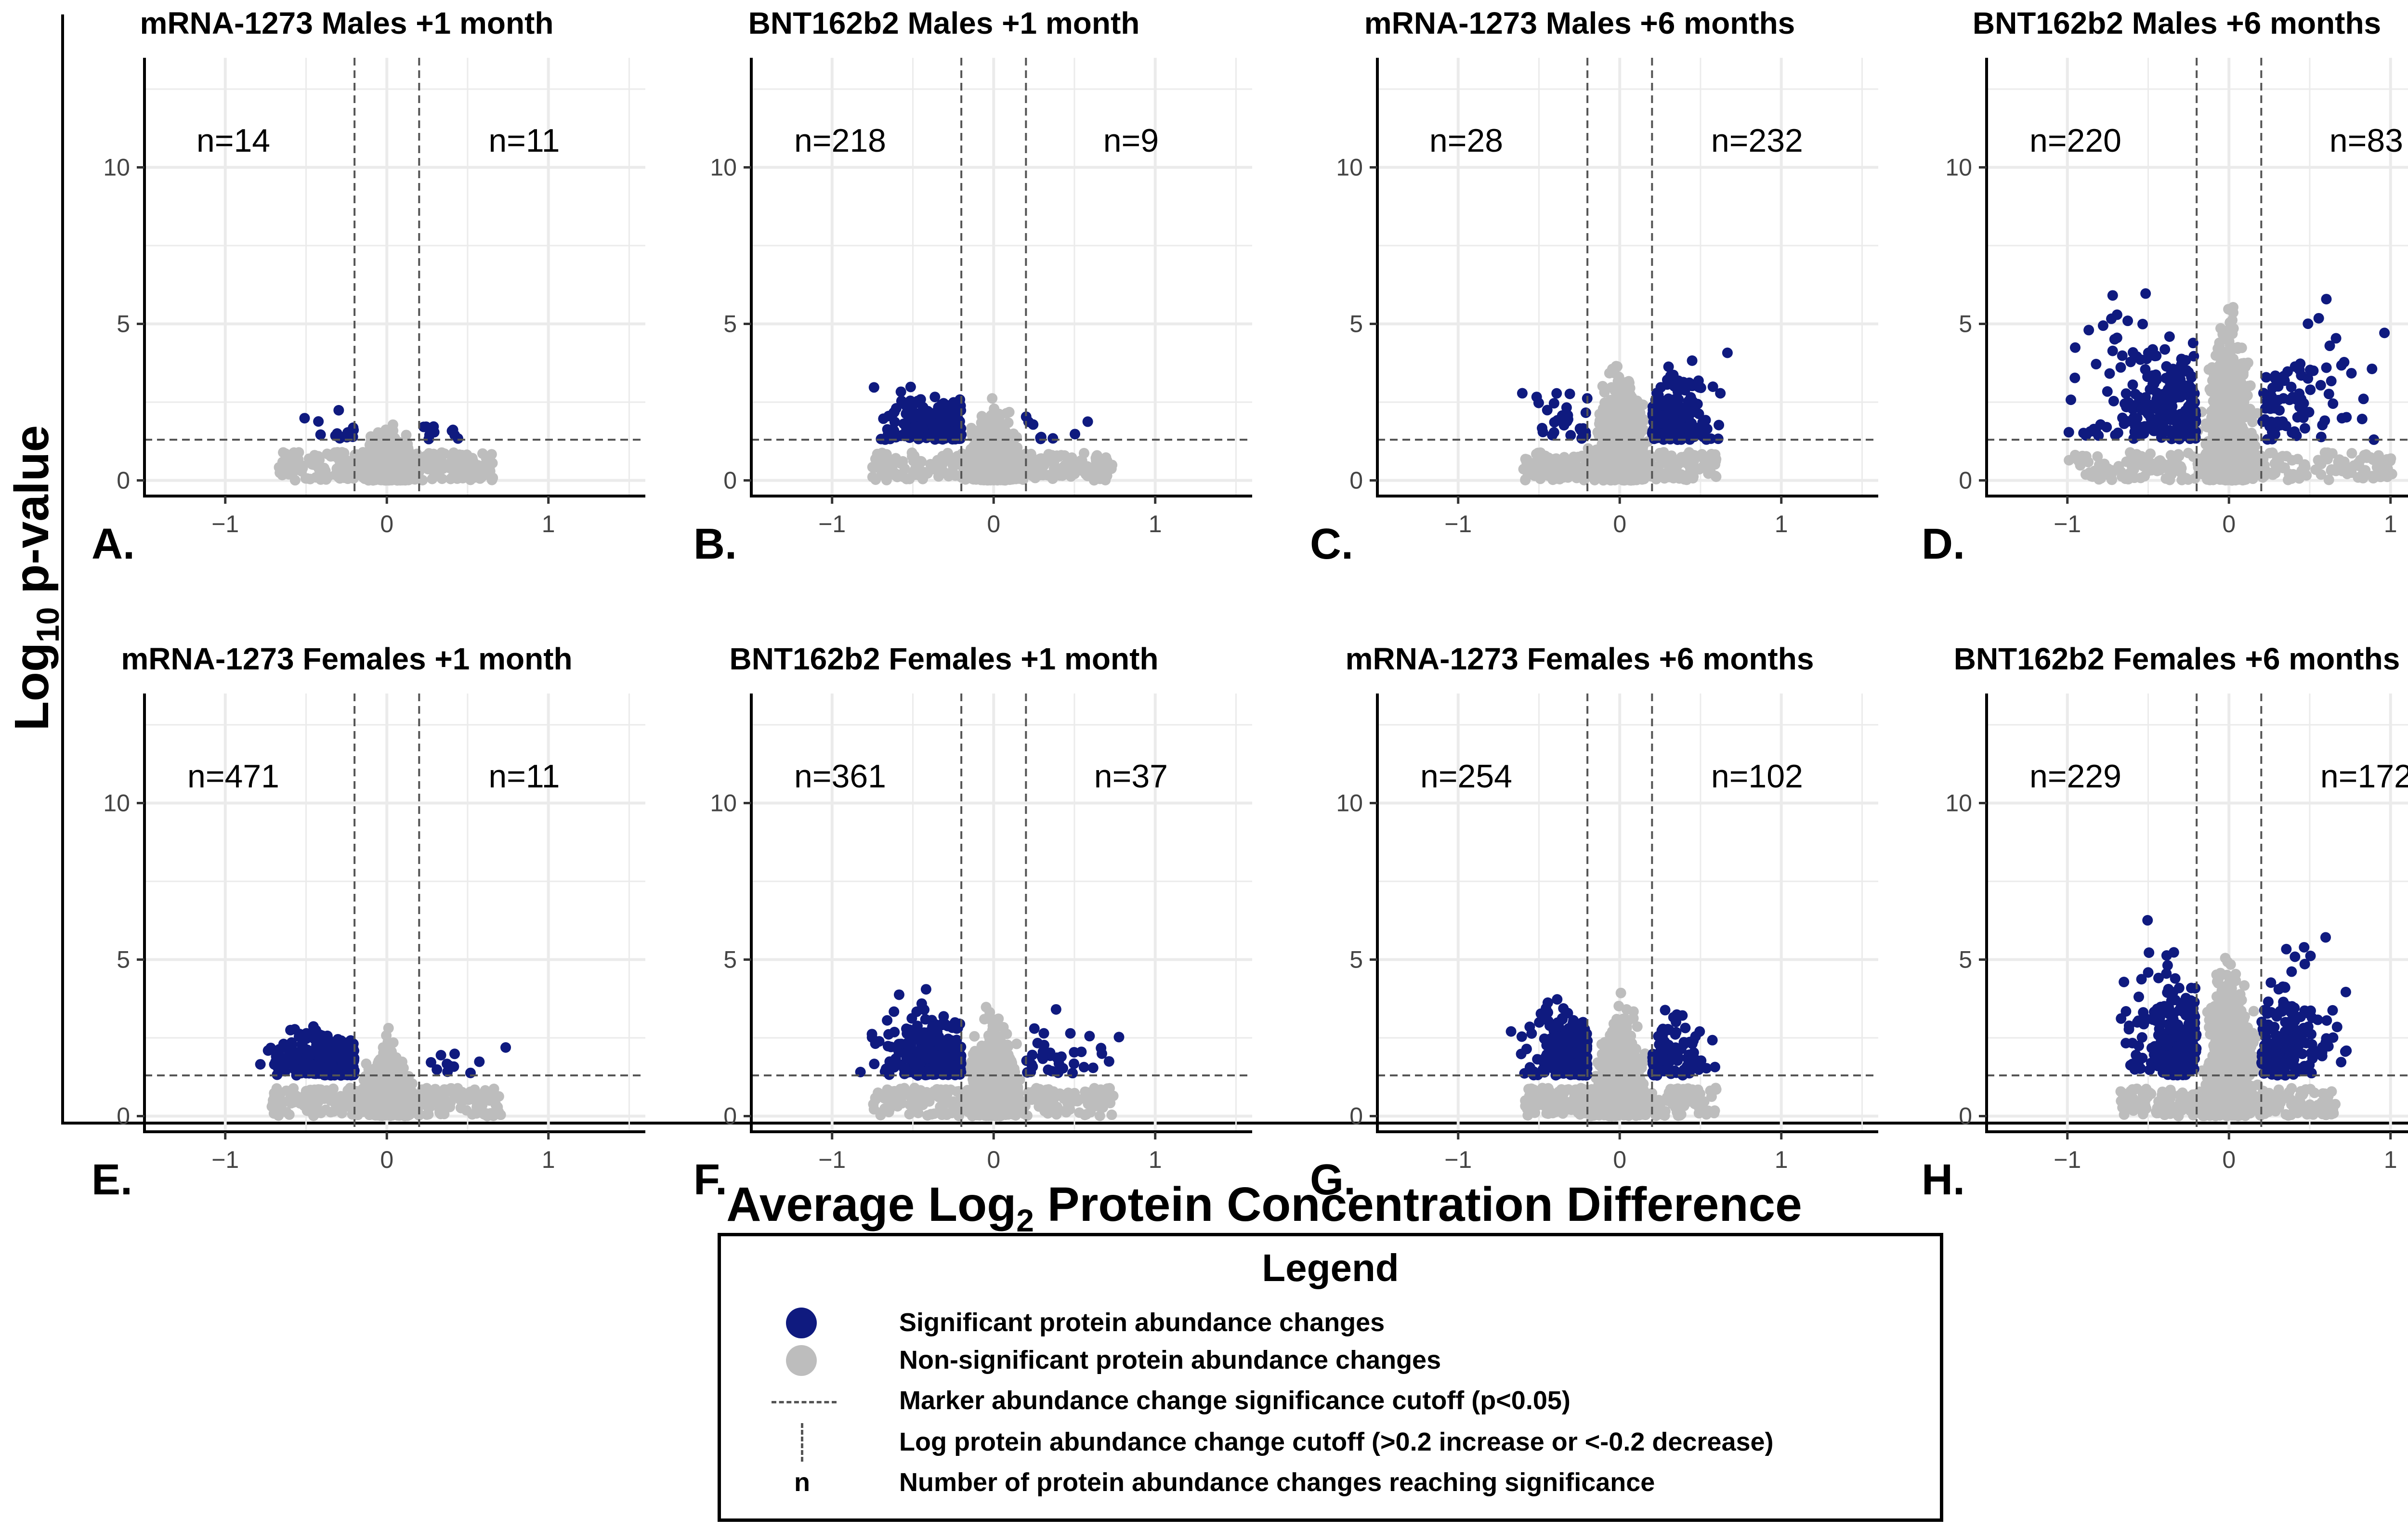 Image resolution: width=2408 pixels, height=1531 pixels. What do you see at coordinates (730, 480) in the screenshot?
I see `y-tick-label: 0` at bounding box center [730, 480].